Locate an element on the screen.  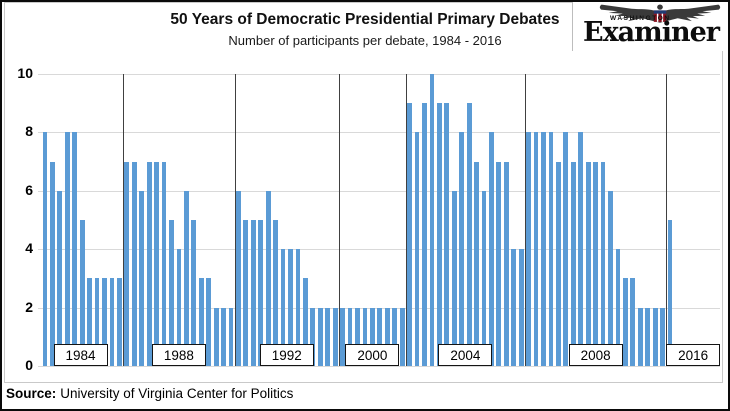
y-axis-tick-label: 6 is located at coordinates (29, 189).